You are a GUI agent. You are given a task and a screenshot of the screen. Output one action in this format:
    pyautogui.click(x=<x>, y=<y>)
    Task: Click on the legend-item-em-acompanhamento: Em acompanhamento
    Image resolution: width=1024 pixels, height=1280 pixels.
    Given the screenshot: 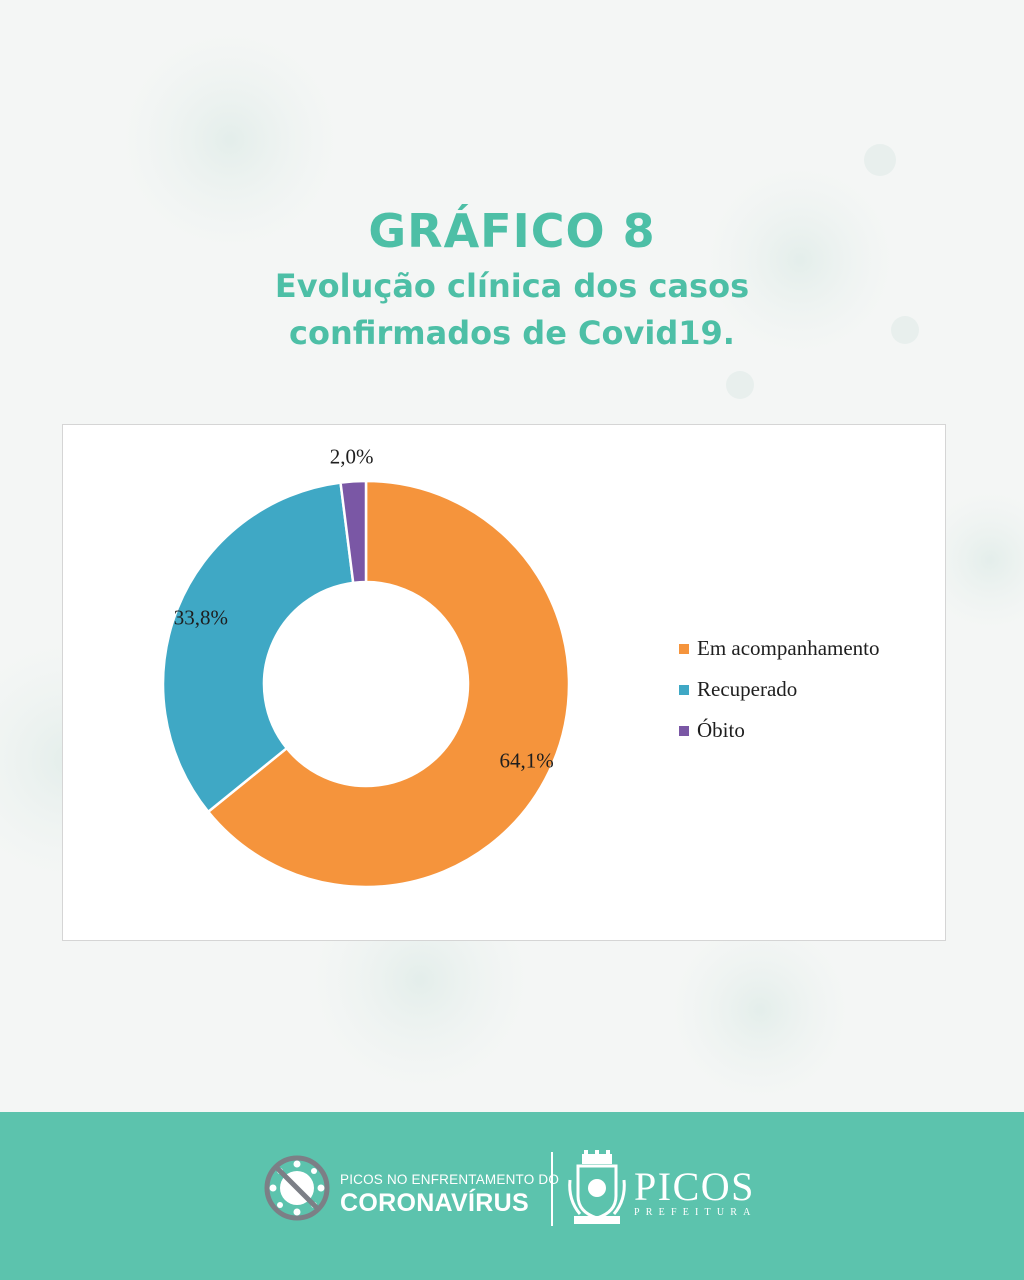 What is the action you would take?
    pyautogui.click(x=779, y=648)
    